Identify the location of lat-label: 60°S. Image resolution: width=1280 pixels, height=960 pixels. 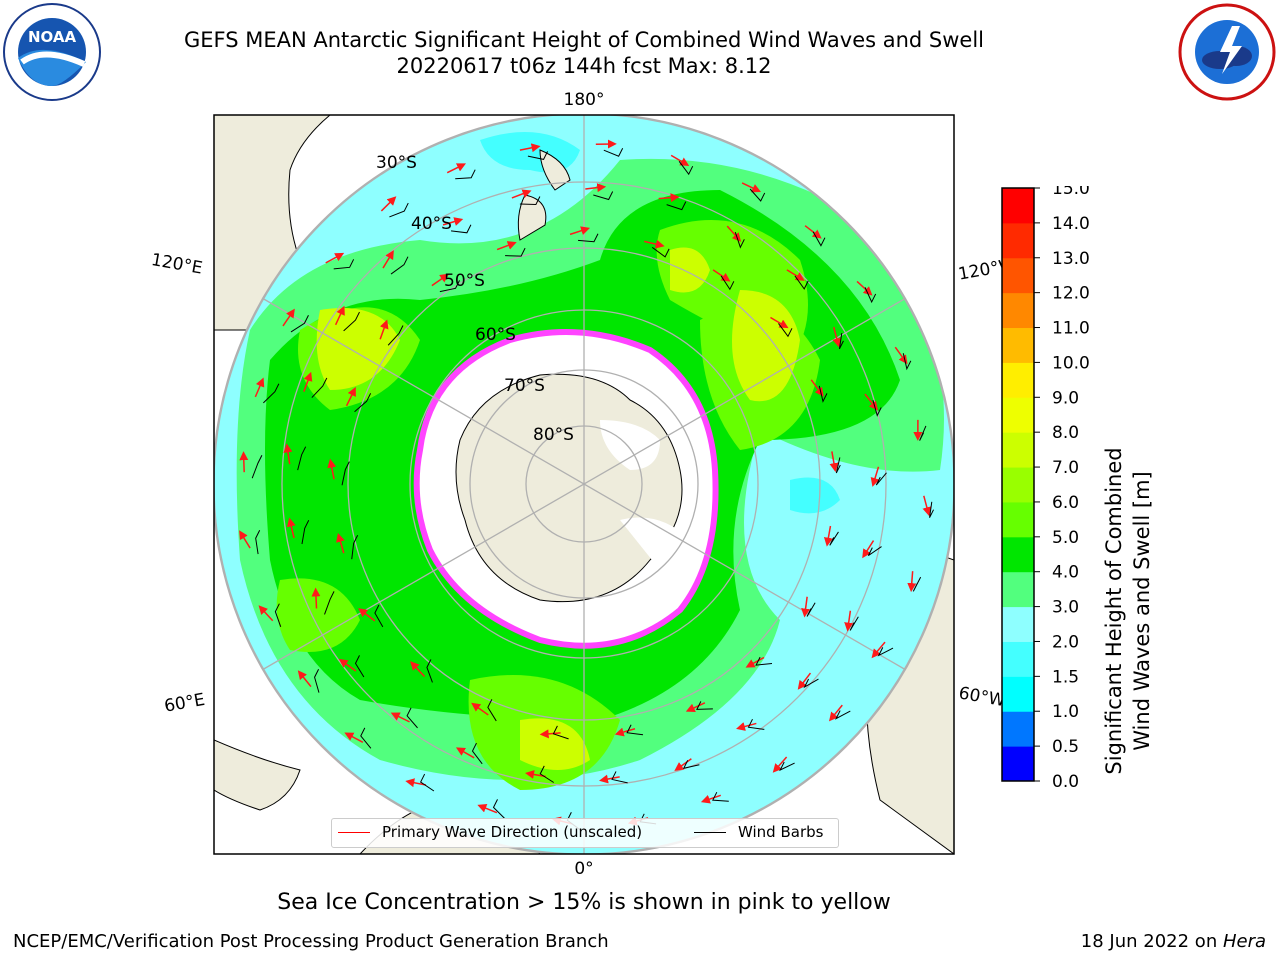
(495, 335).